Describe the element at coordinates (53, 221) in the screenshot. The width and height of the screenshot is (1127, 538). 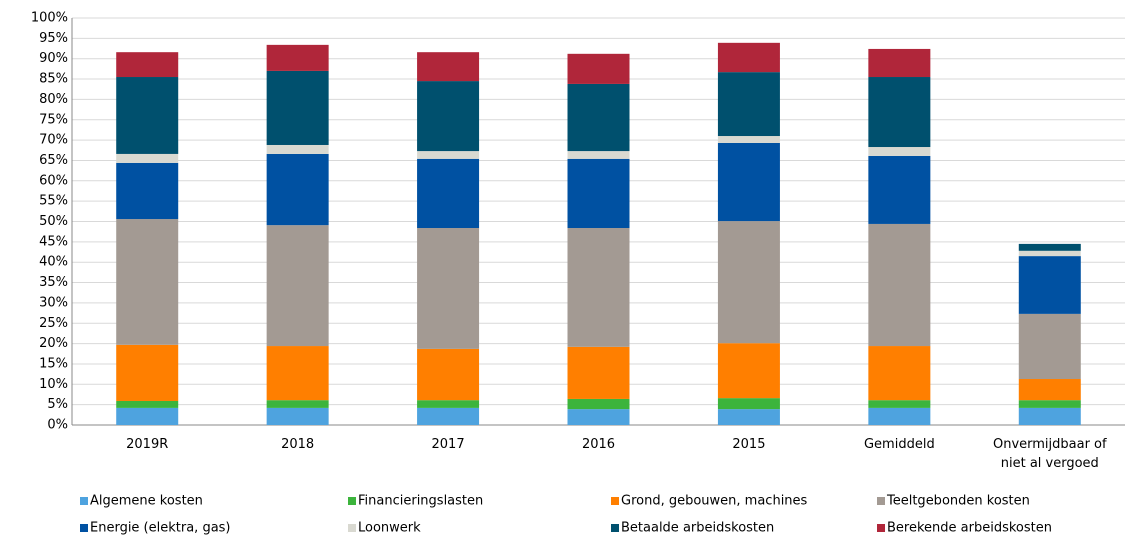
I see `y-tick-label: 50%` at that location.